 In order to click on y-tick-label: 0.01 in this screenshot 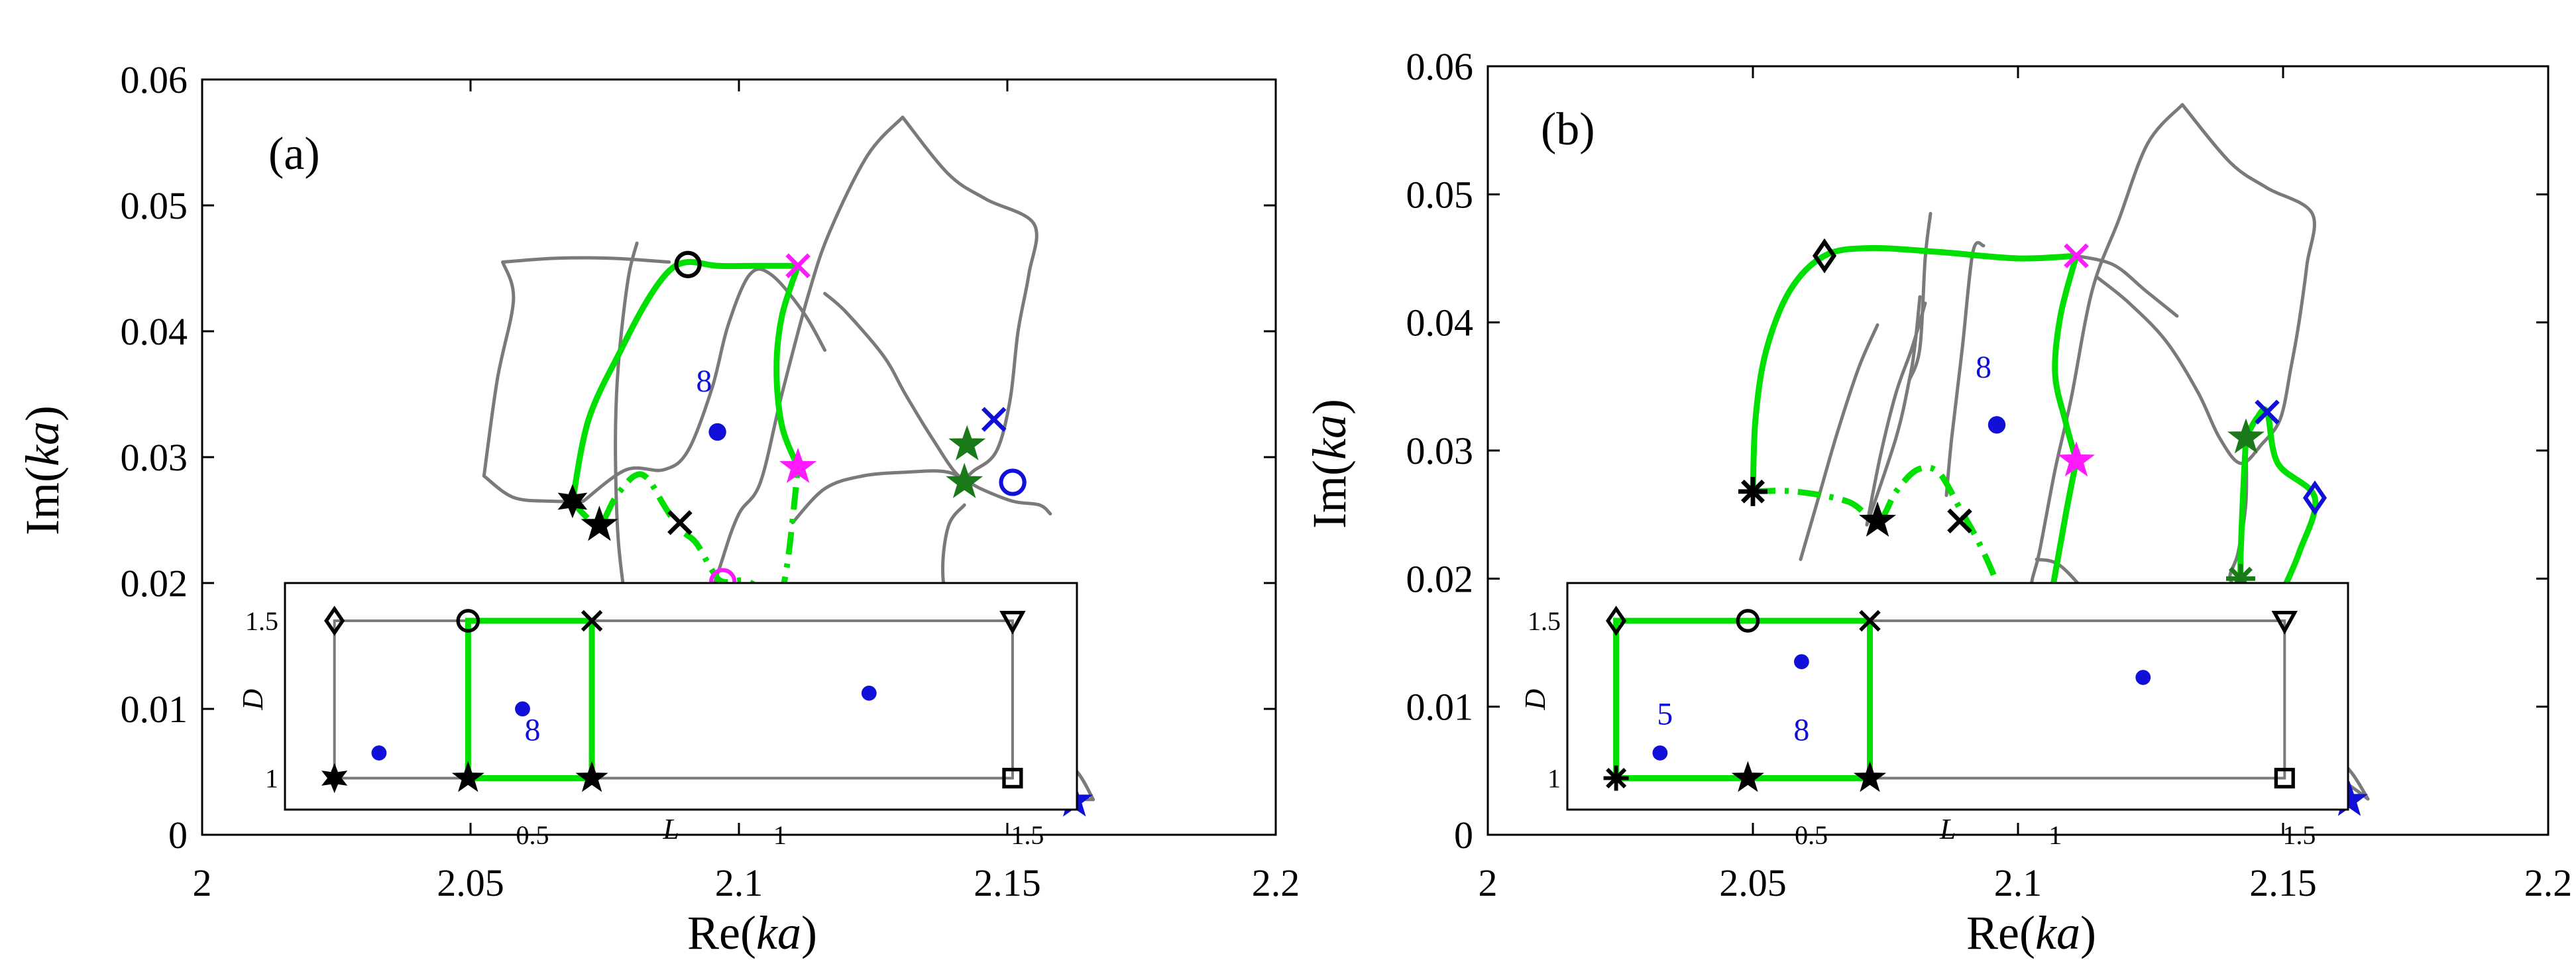, I will do `click(1440, 707)`.